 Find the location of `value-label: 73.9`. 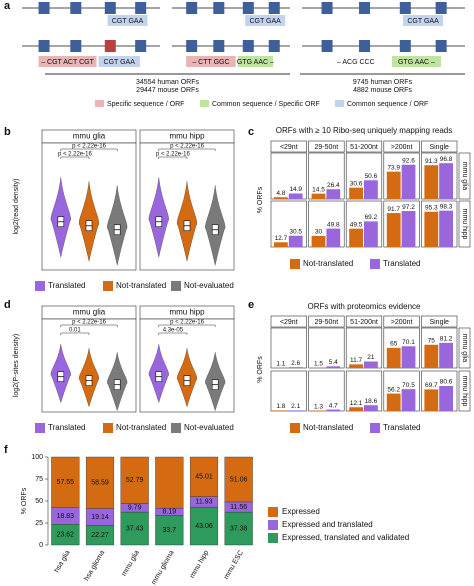

value-label: 73.9 is located at coordinates (393, 167).